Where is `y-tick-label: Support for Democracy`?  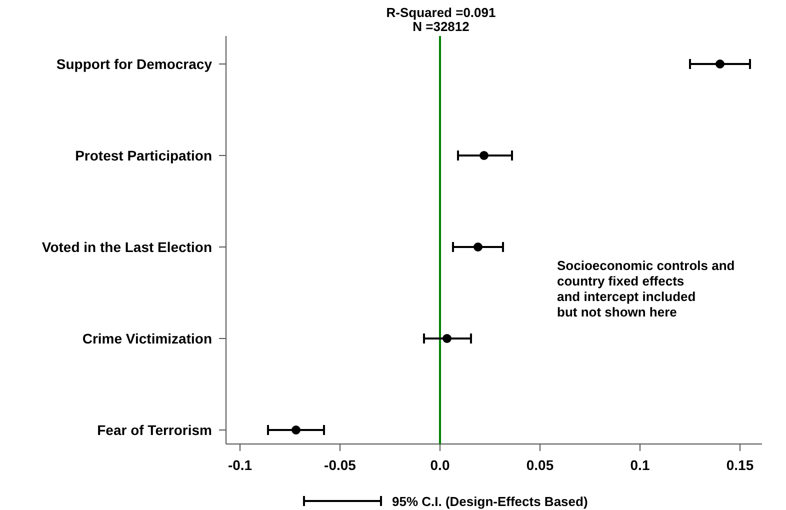 y-tick-label: Support for Democracy is located at coordinates (134, 64).